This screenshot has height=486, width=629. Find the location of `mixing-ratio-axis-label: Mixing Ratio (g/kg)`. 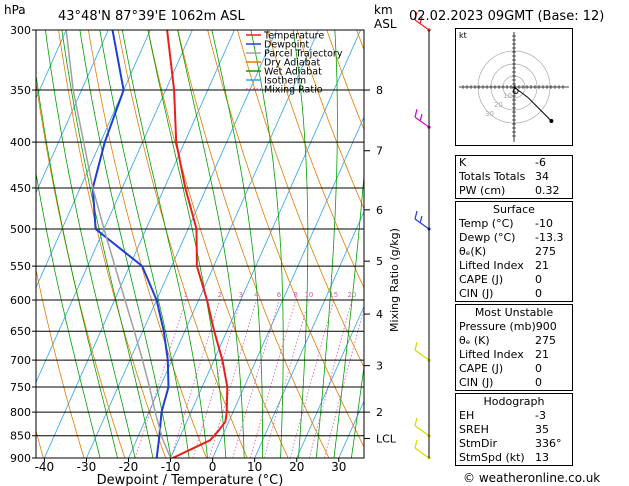

mixing-ratio-axis-label: Mixing Ratio (g/kg) is located at coordinates (394, 280).